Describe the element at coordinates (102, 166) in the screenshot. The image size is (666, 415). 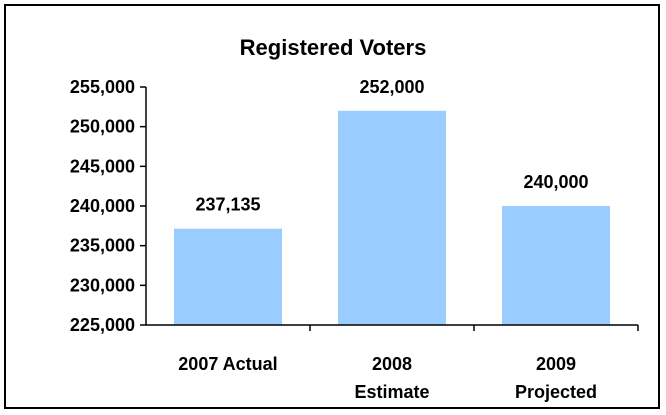
I see `y-tick-label-4: 245,000` at that location.